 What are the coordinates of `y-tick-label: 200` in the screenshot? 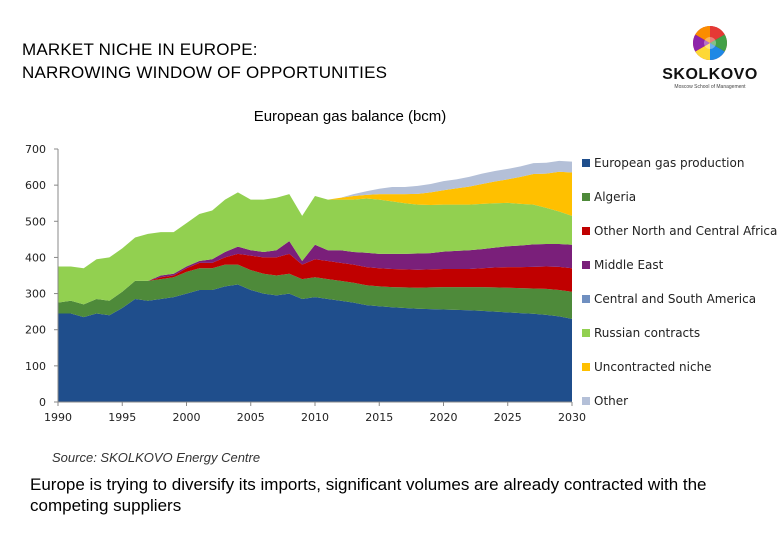 It's located at (35, 330).